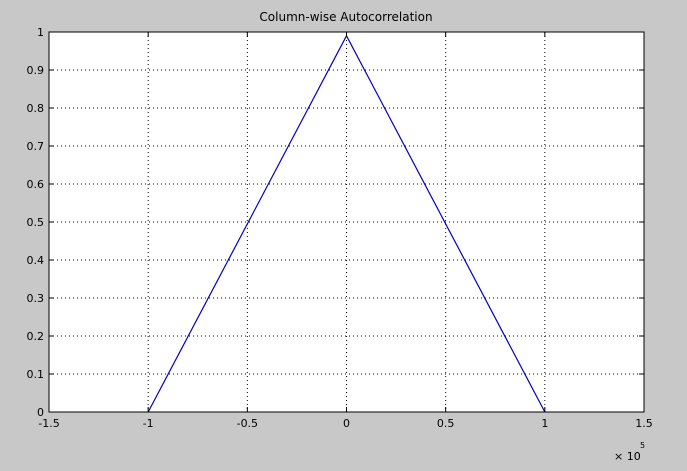  I want to click on y-tick-label: 0.5, so click(36, 222).